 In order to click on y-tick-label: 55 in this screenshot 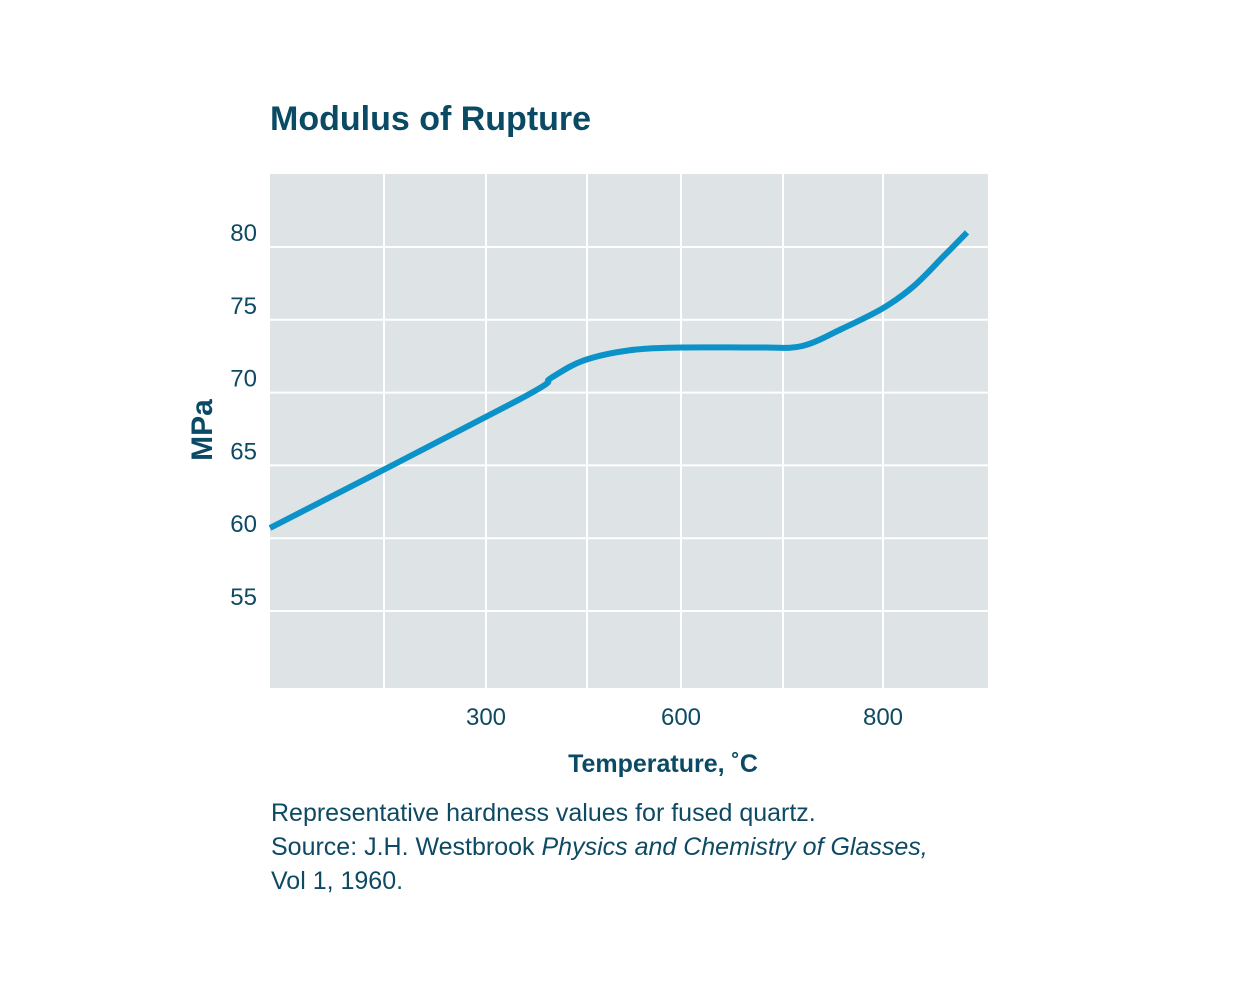, I will do `click(243, 597)`.